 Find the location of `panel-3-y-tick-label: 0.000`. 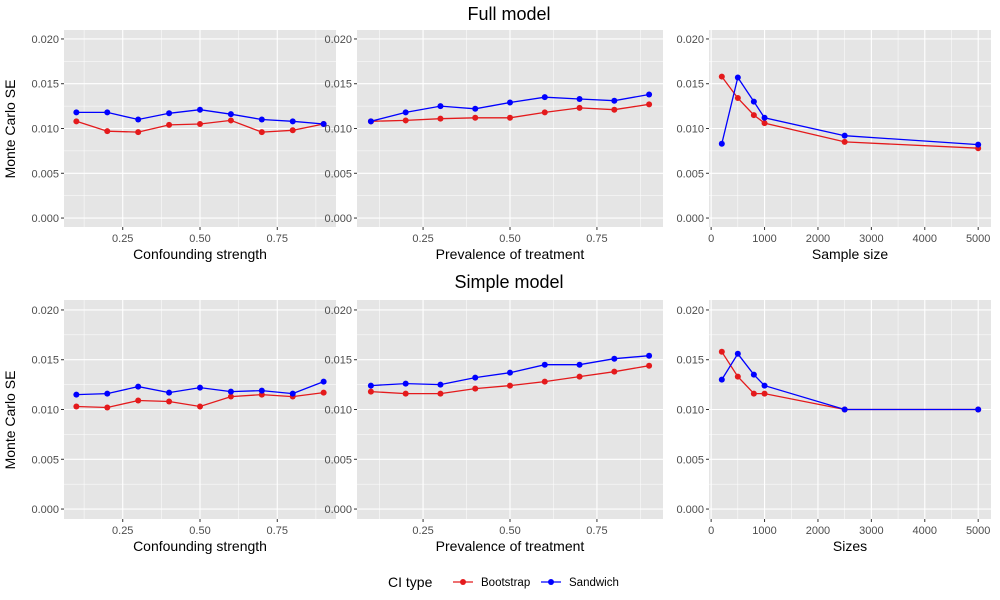

panel-3-y-tick-label: 0.000 is located at coordinates (690, 219).